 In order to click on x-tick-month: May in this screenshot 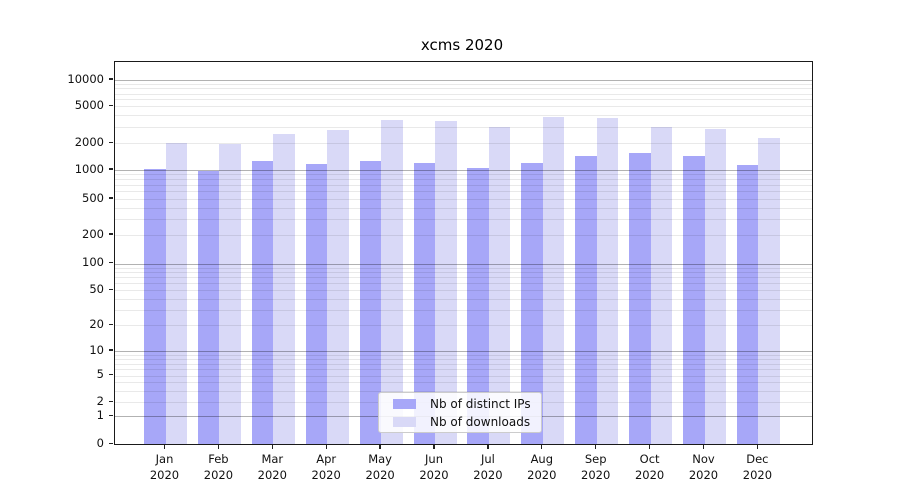, I will do `click(380, 459)`.